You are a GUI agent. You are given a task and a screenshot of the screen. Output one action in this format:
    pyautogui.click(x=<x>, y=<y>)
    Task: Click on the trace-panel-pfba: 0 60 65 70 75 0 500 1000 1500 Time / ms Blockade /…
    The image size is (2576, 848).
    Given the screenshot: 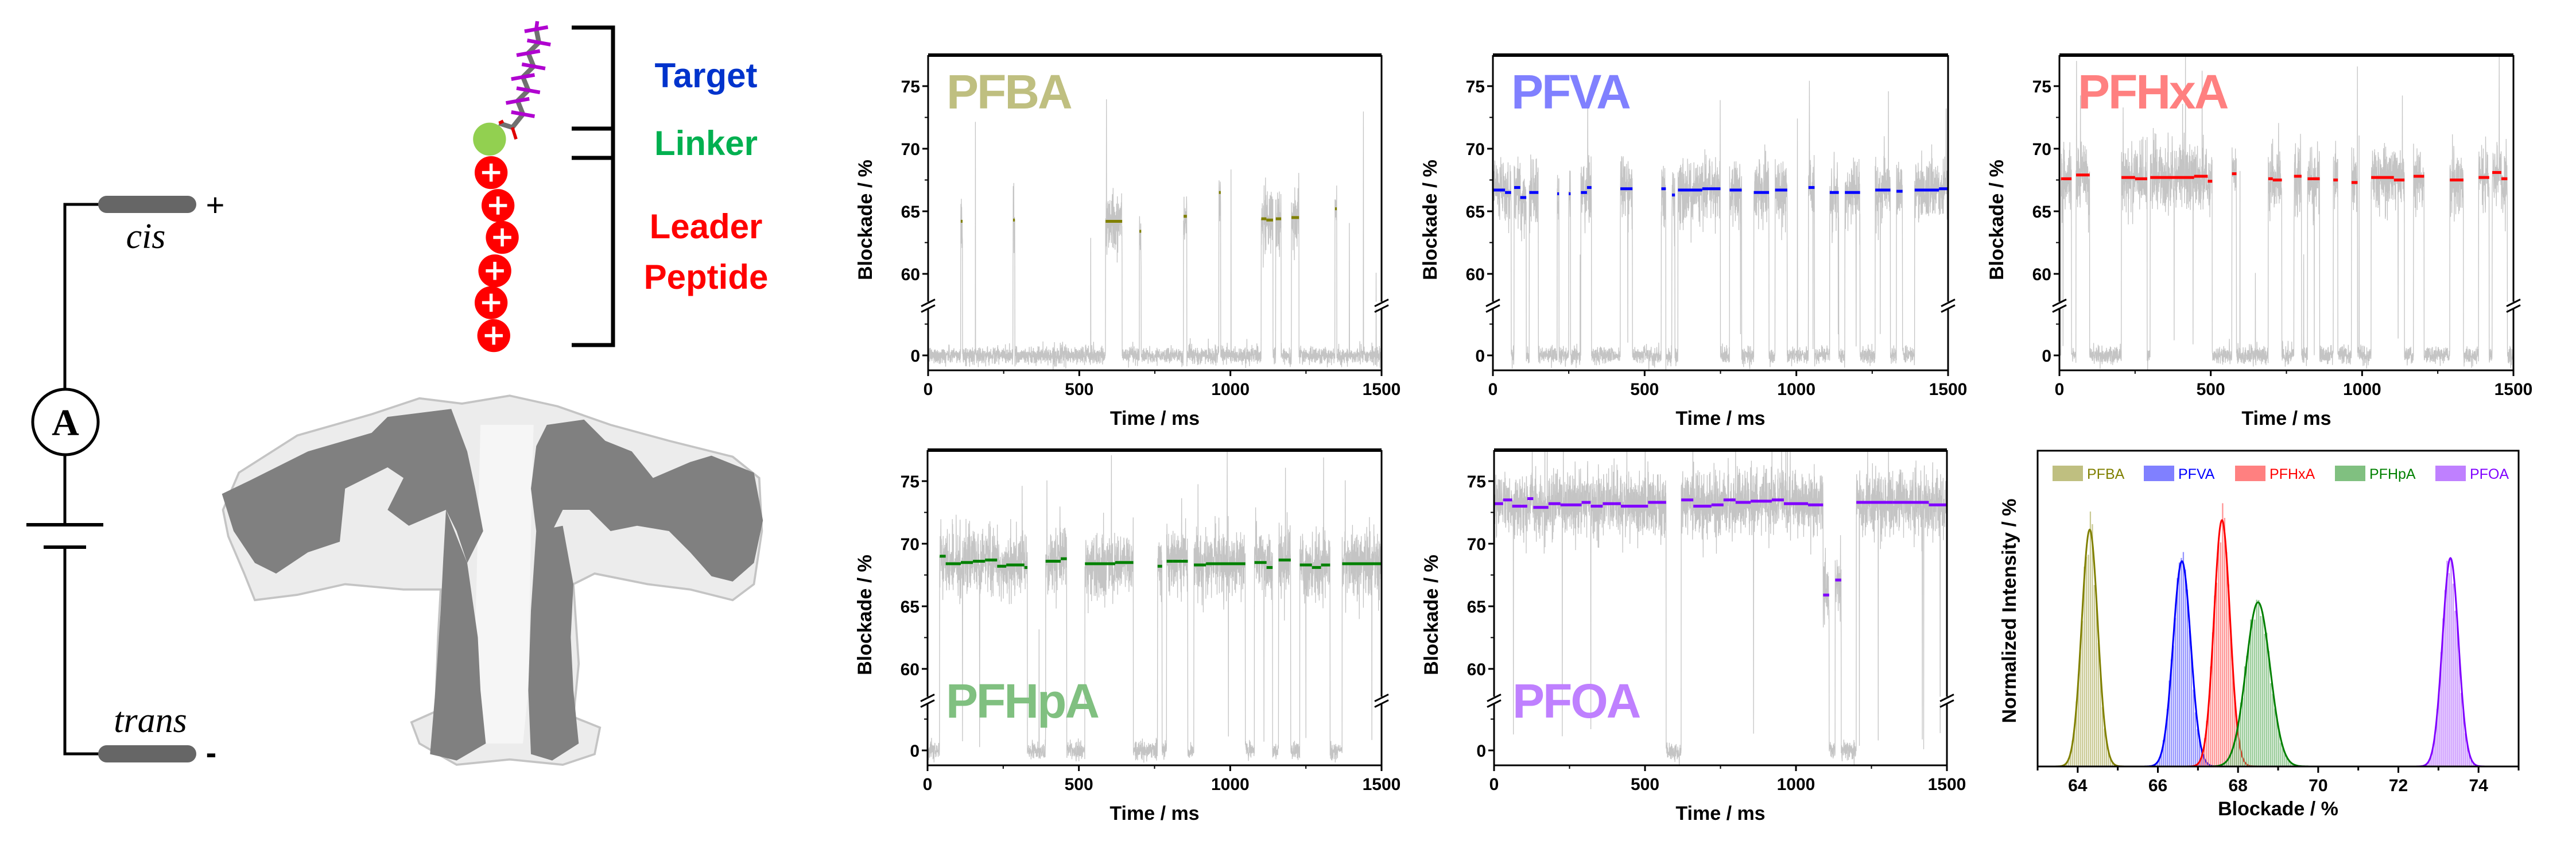 What is the action you would take?
    pyautogui.click(x=1127, y=241)
    